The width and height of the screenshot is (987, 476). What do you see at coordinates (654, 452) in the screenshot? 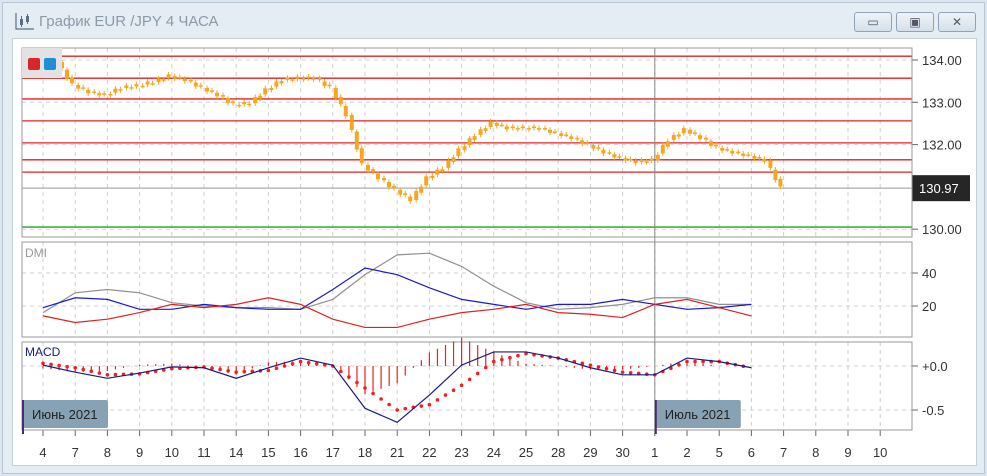
I see `x-tick-label: 1` at bounding box center [654, 452].